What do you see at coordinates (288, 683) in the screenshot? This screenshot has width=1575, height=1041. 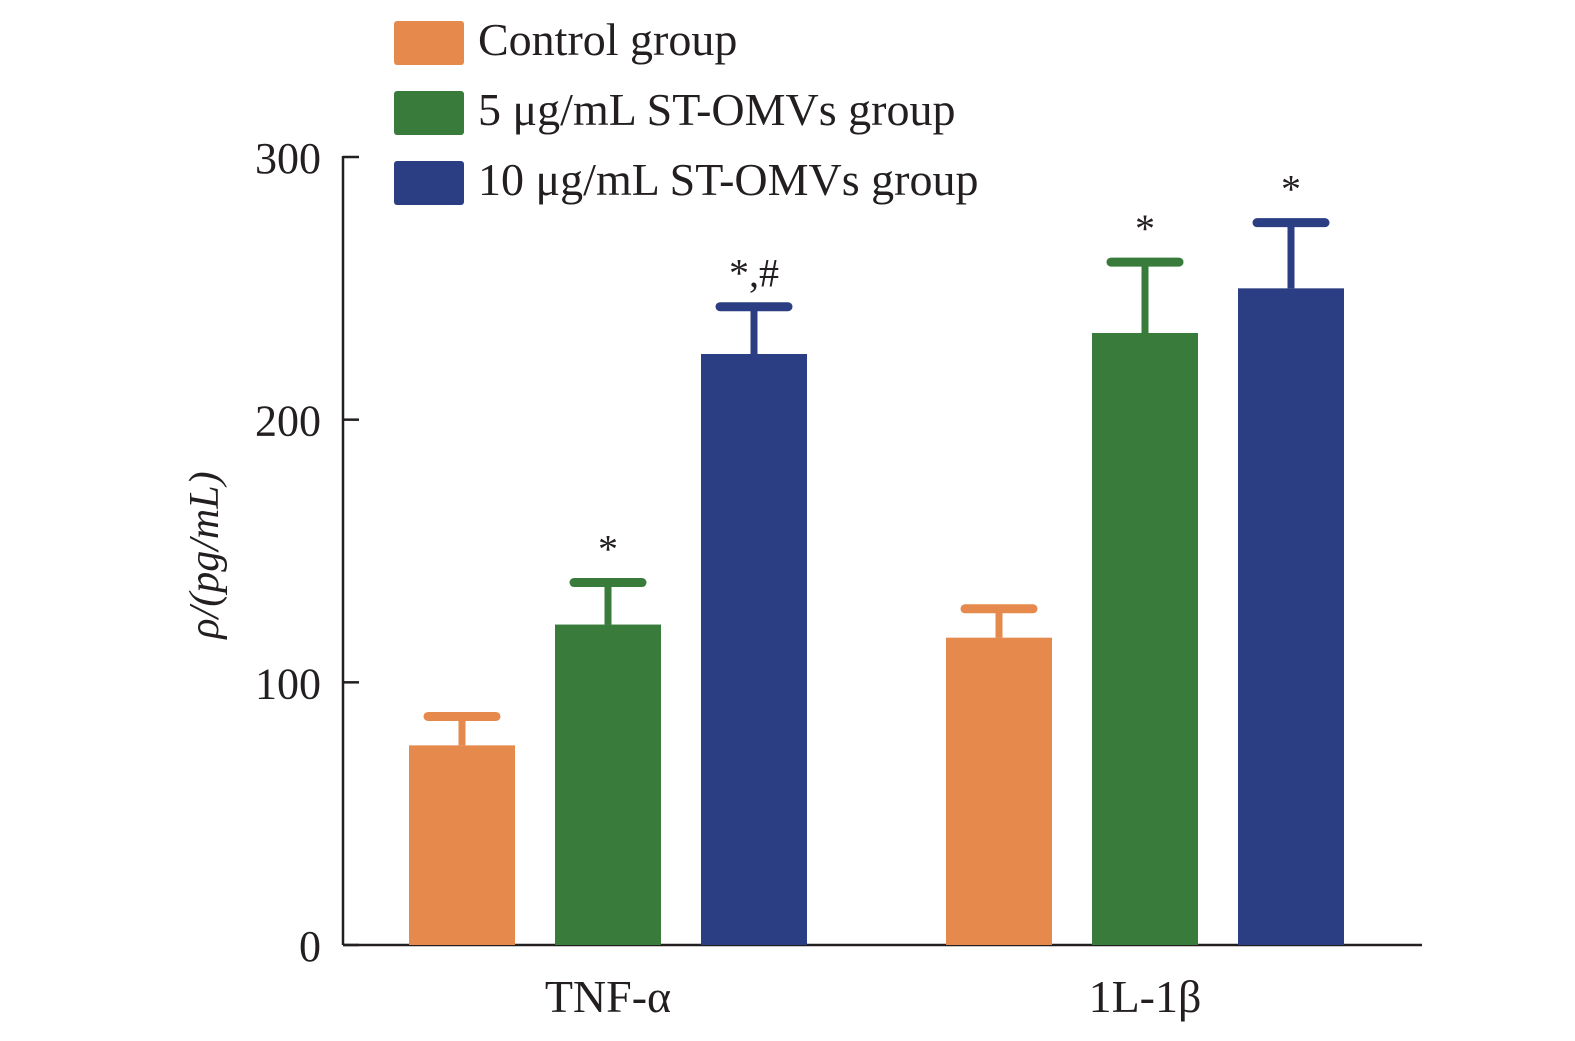 I see `y-tick-label: 100` at bounding box center [288, 683].